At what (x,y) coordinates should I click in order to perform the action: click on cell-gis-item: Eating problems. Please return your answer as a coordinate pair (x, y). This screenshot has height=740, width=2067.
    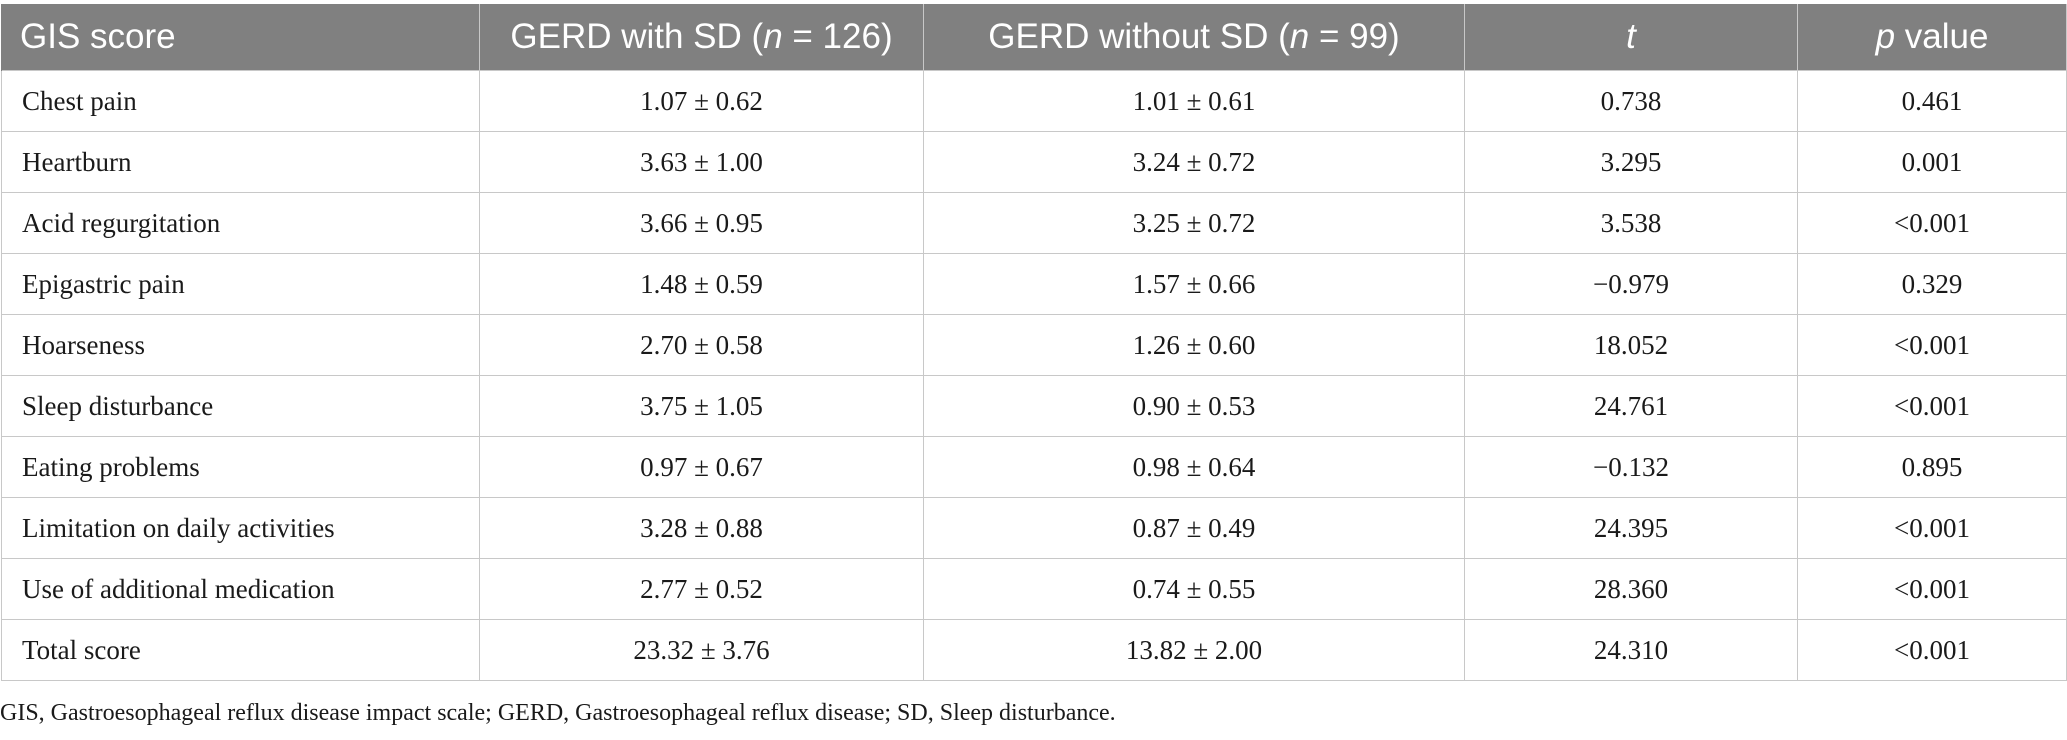
    Looking at the image, I should click on (240, 467).